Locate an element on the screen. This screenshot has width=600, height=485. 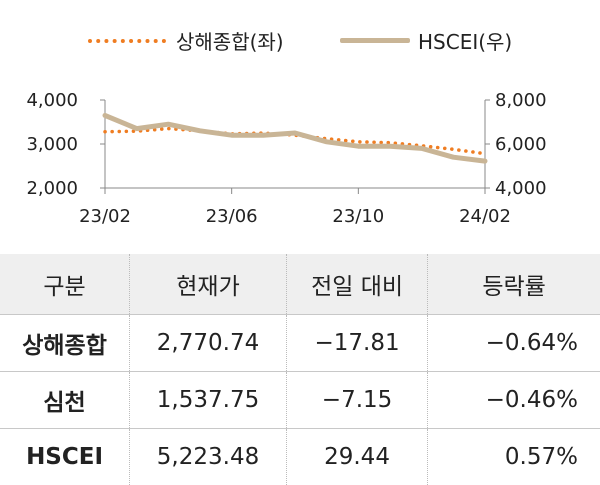
y-left-tick-label: 2,000 is located at coordinates (52, 188).